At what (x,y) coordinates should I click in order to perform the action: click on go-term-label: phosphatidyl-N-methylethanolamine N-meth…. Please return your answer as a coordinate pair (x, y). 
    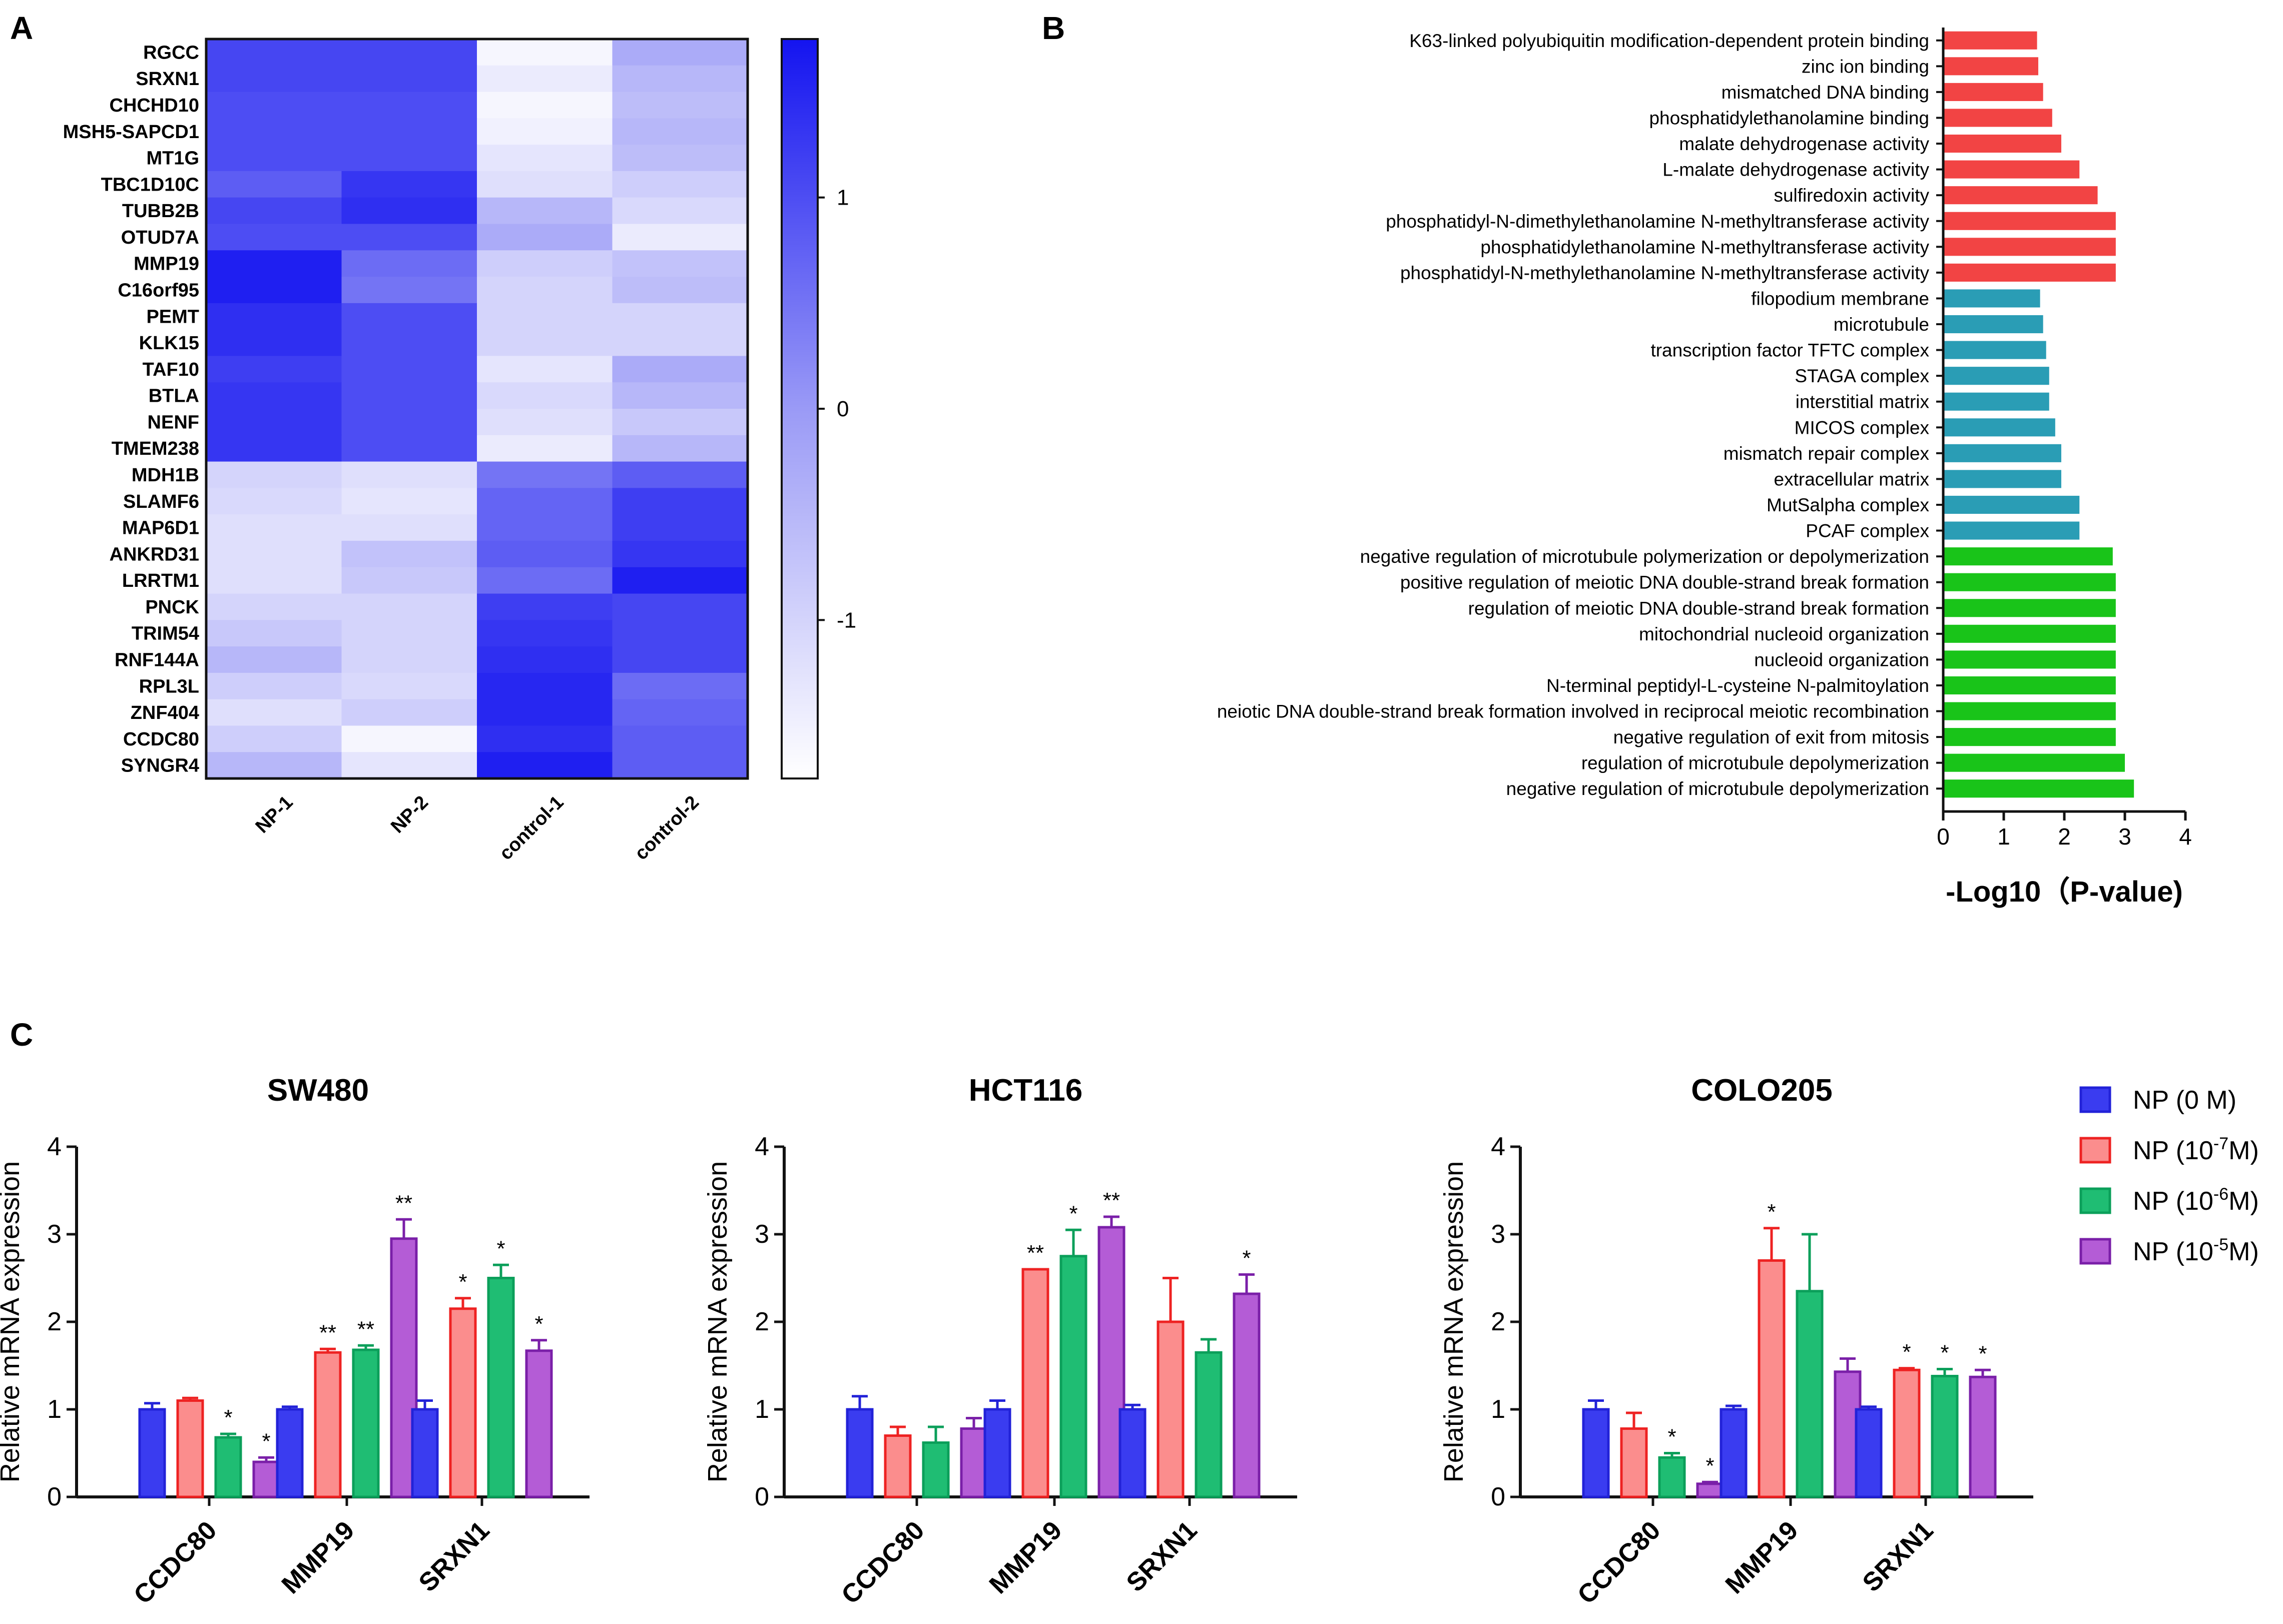
    Looking at the image, I should click on (1665, 273).